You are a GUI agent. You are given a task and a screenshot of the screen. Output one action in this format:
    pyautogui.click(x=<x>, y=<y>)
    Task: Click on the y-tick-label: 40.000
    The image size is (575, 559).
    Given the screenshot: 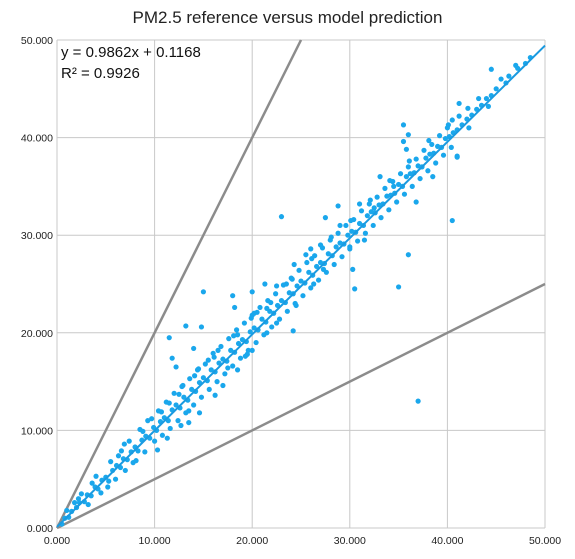 What is the action you would take?
    pyautogui.click(x=37, y=139)
    